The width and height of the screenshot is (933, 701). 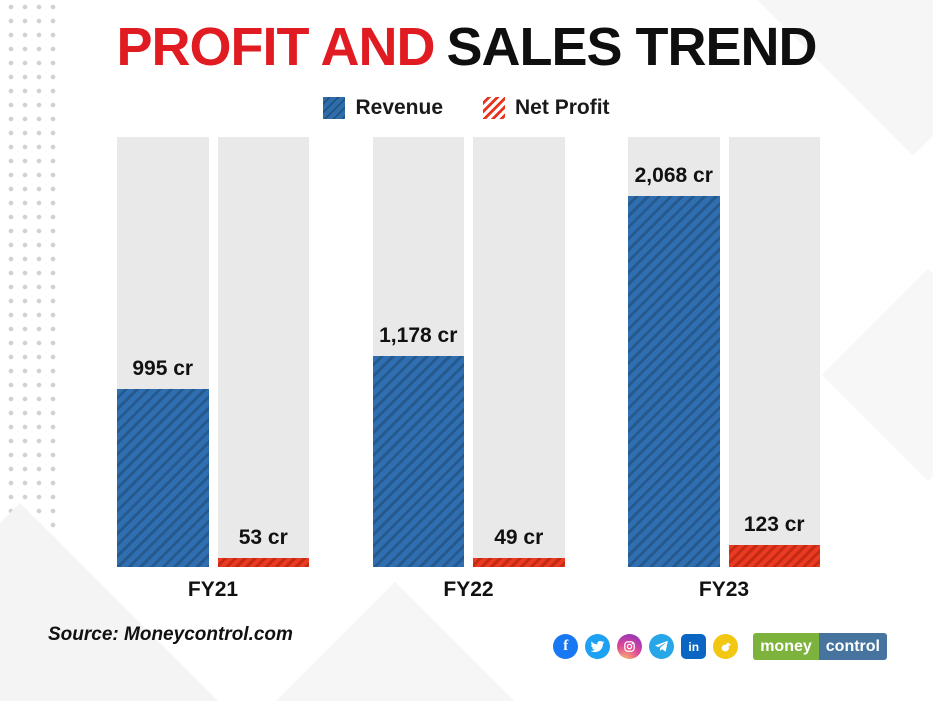 What do you see at coordinates (494, 108) in the screenshot?
I see `net-profit-swatch-icon` at bounding box center [494, 108].